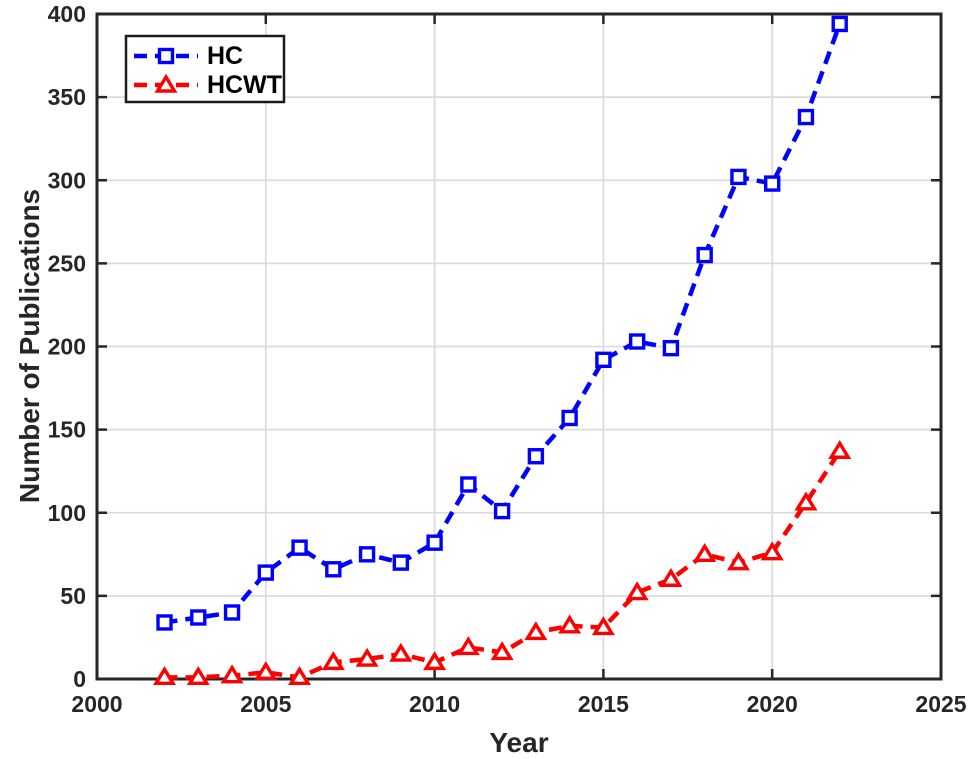 This screenshot has width=977, height=759. What do you see at coordinates (29, 346) in the screenshot?
I see `y-axis-label: Number of Publications` at bounding box center [29, 346].